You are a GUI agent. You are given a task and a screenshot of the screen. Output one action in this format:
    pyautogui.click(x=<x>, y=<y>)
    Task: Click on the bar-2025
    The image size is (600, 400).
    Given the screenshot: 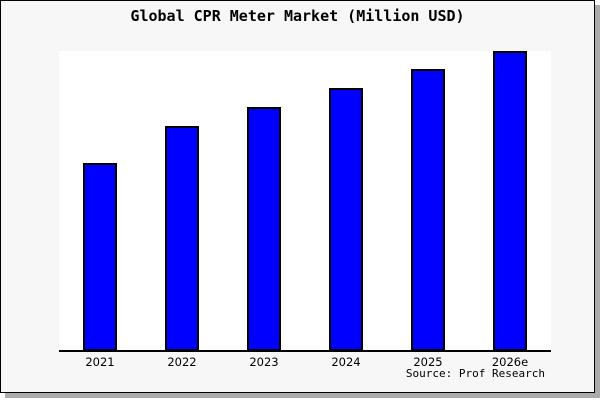 What is the action you would take?
    pyautogui.click(x=428, y=210)
    